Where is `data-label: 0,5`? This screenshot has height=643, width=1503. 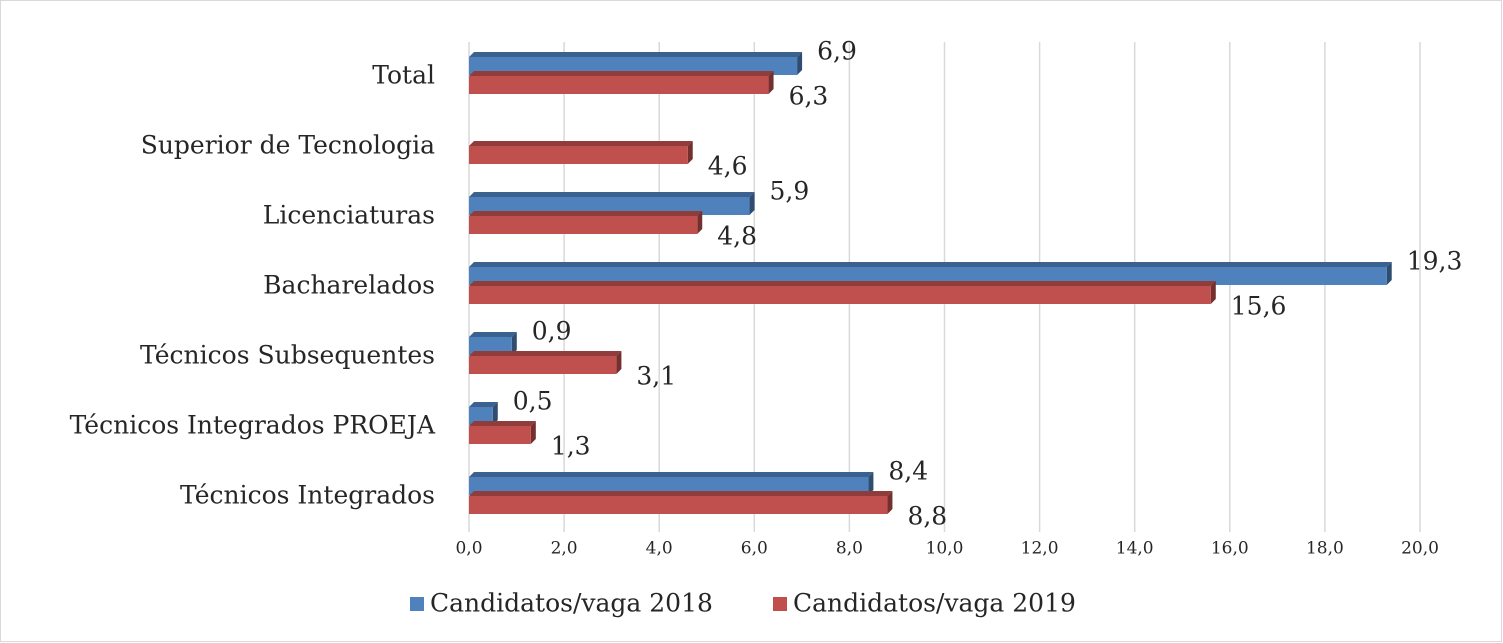
data-label: 0,5 is located at coordinates (533, 401).